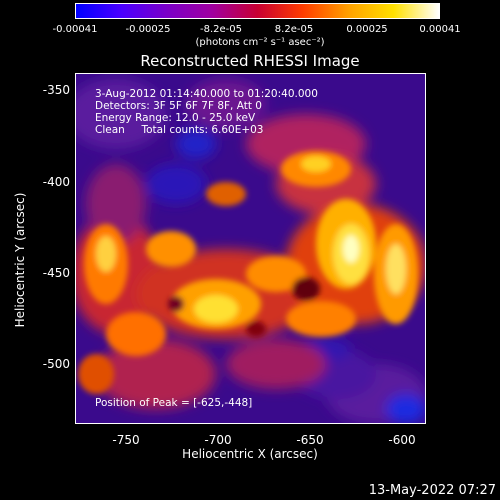 Image resolution: width=500 pixels, height=500 pixels. Describe the element at coordinates (250, 454) in the screenshot. I see `x-axis-label: Heliocentric X (arcsec)` at that location.